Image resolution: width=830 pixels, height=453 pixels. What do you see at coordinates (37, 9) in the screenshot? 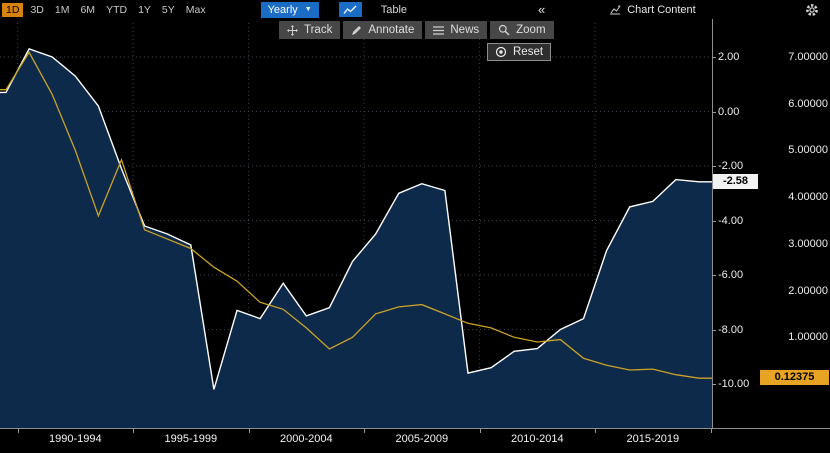
I see `period-button-3d: 3D` at bounding box center [37, 9].